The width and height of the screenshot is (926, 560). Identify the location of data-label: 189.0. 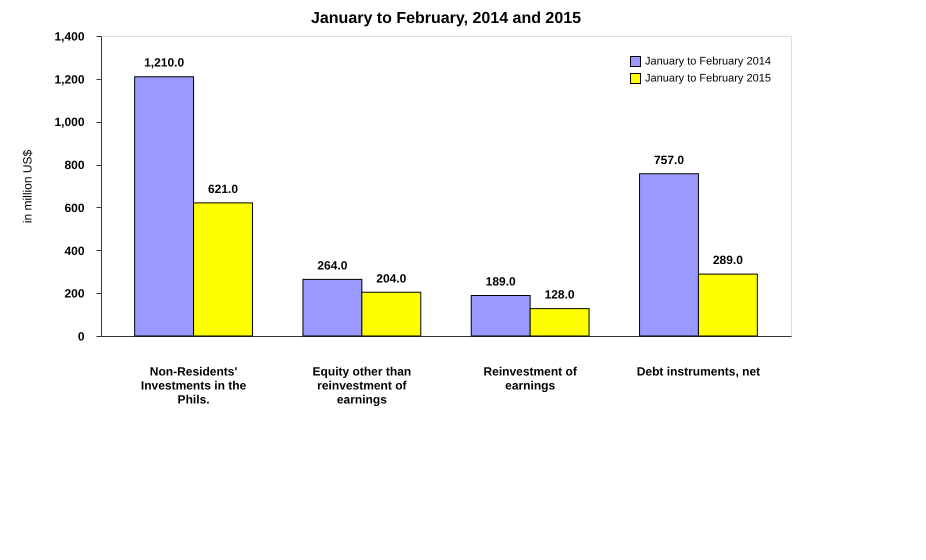
(501, 281).